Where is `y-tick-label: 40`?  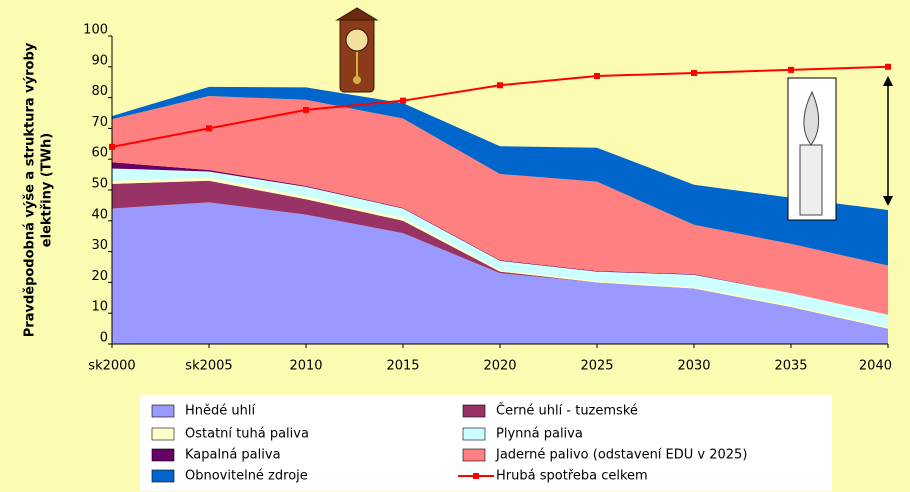 y-tick-label: 40 is located at coordinates (99, 214).